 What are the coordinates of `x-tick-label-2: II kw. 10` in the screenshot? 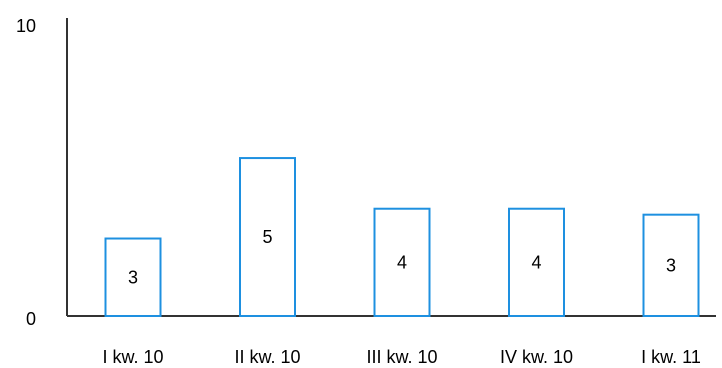 It's located at (267, 357).